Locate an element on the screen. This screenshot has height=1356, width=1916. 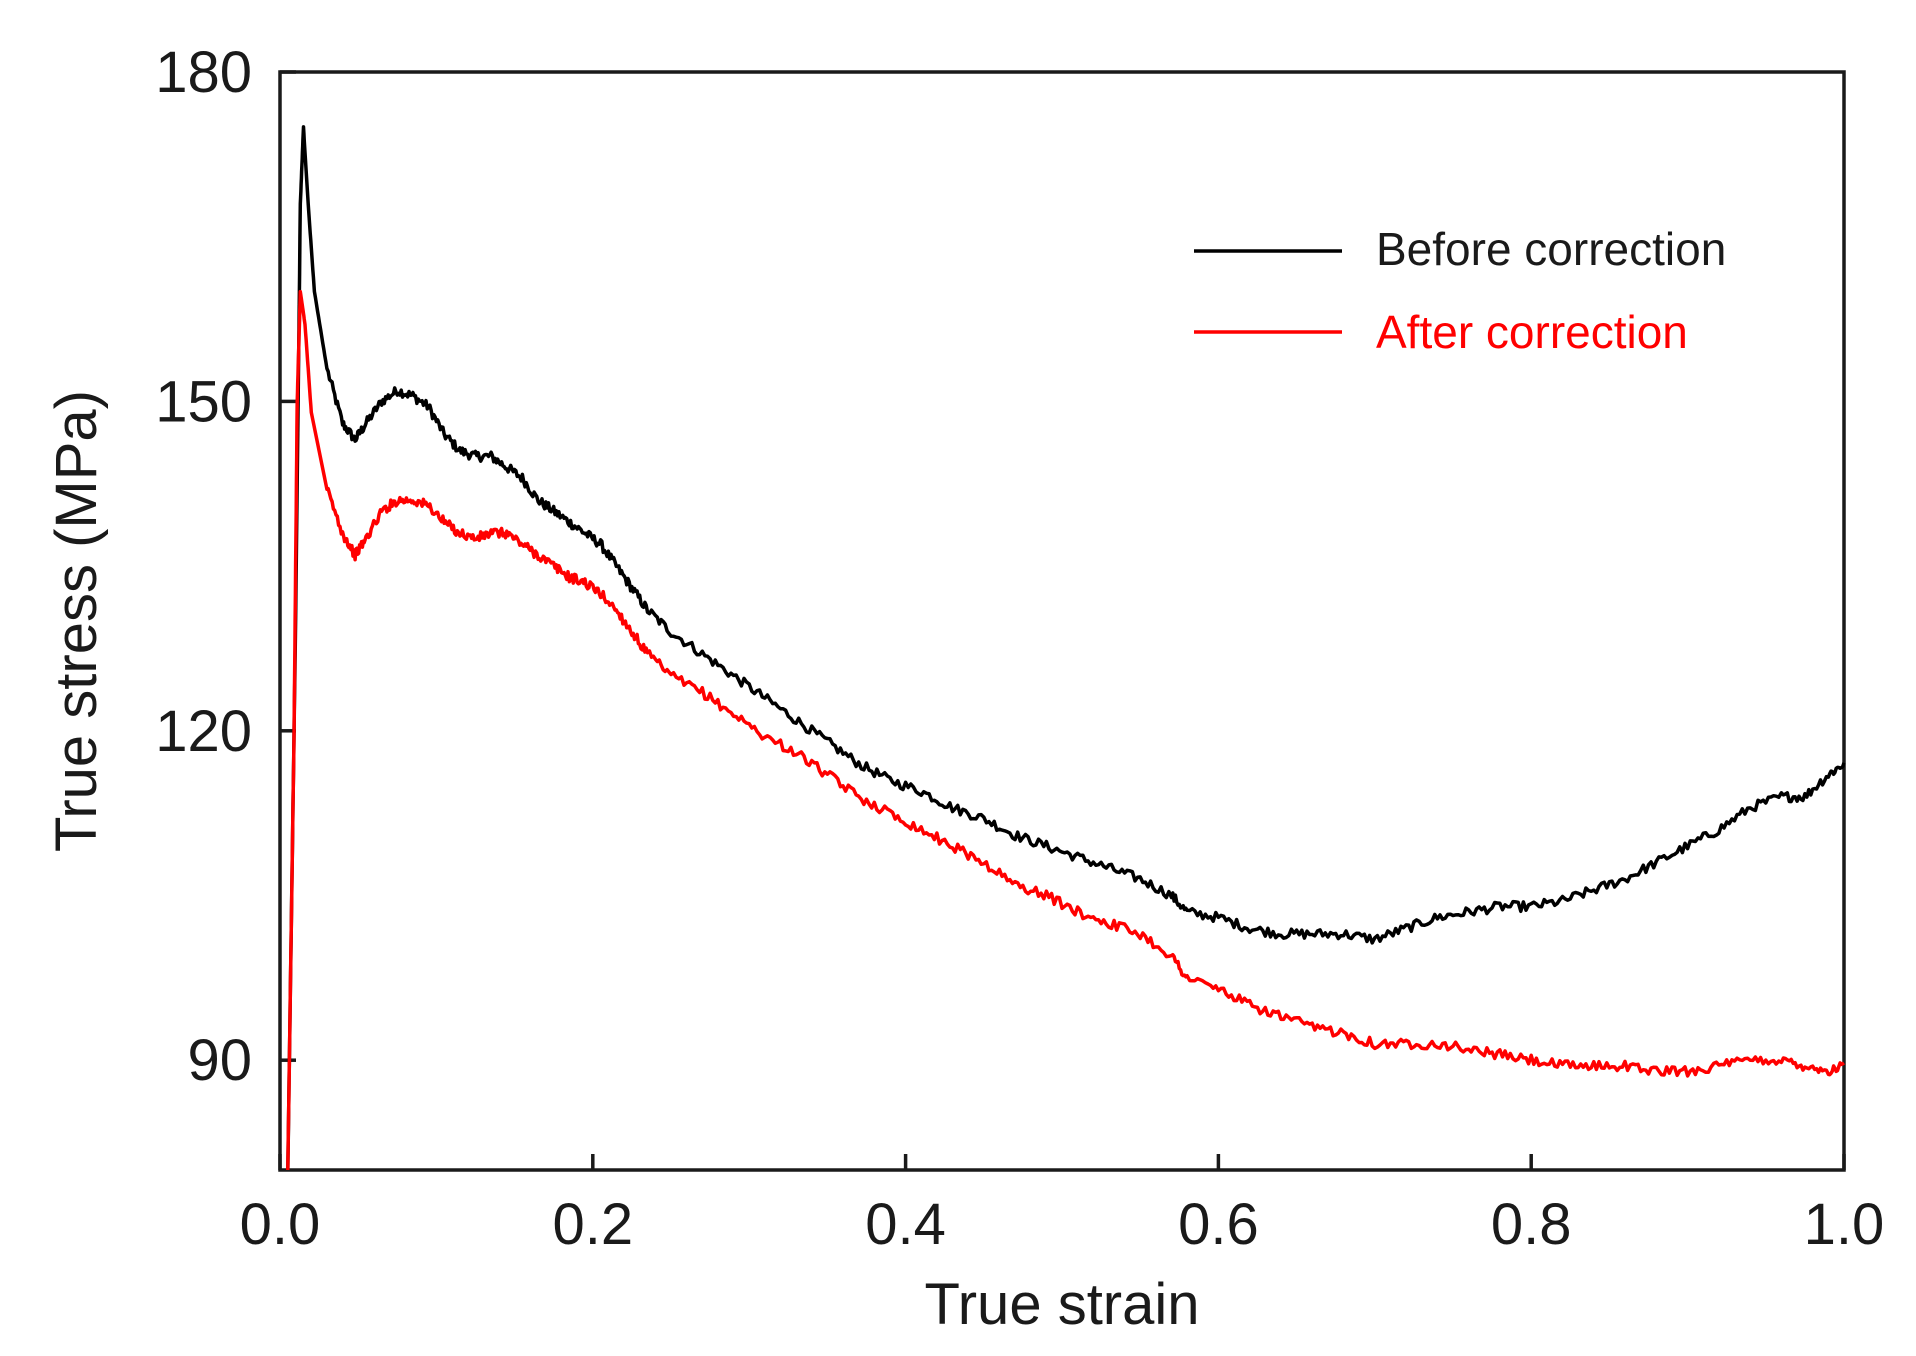
y-axis-ticks: 90 120 150 180 is located at coordinates (225, 566).